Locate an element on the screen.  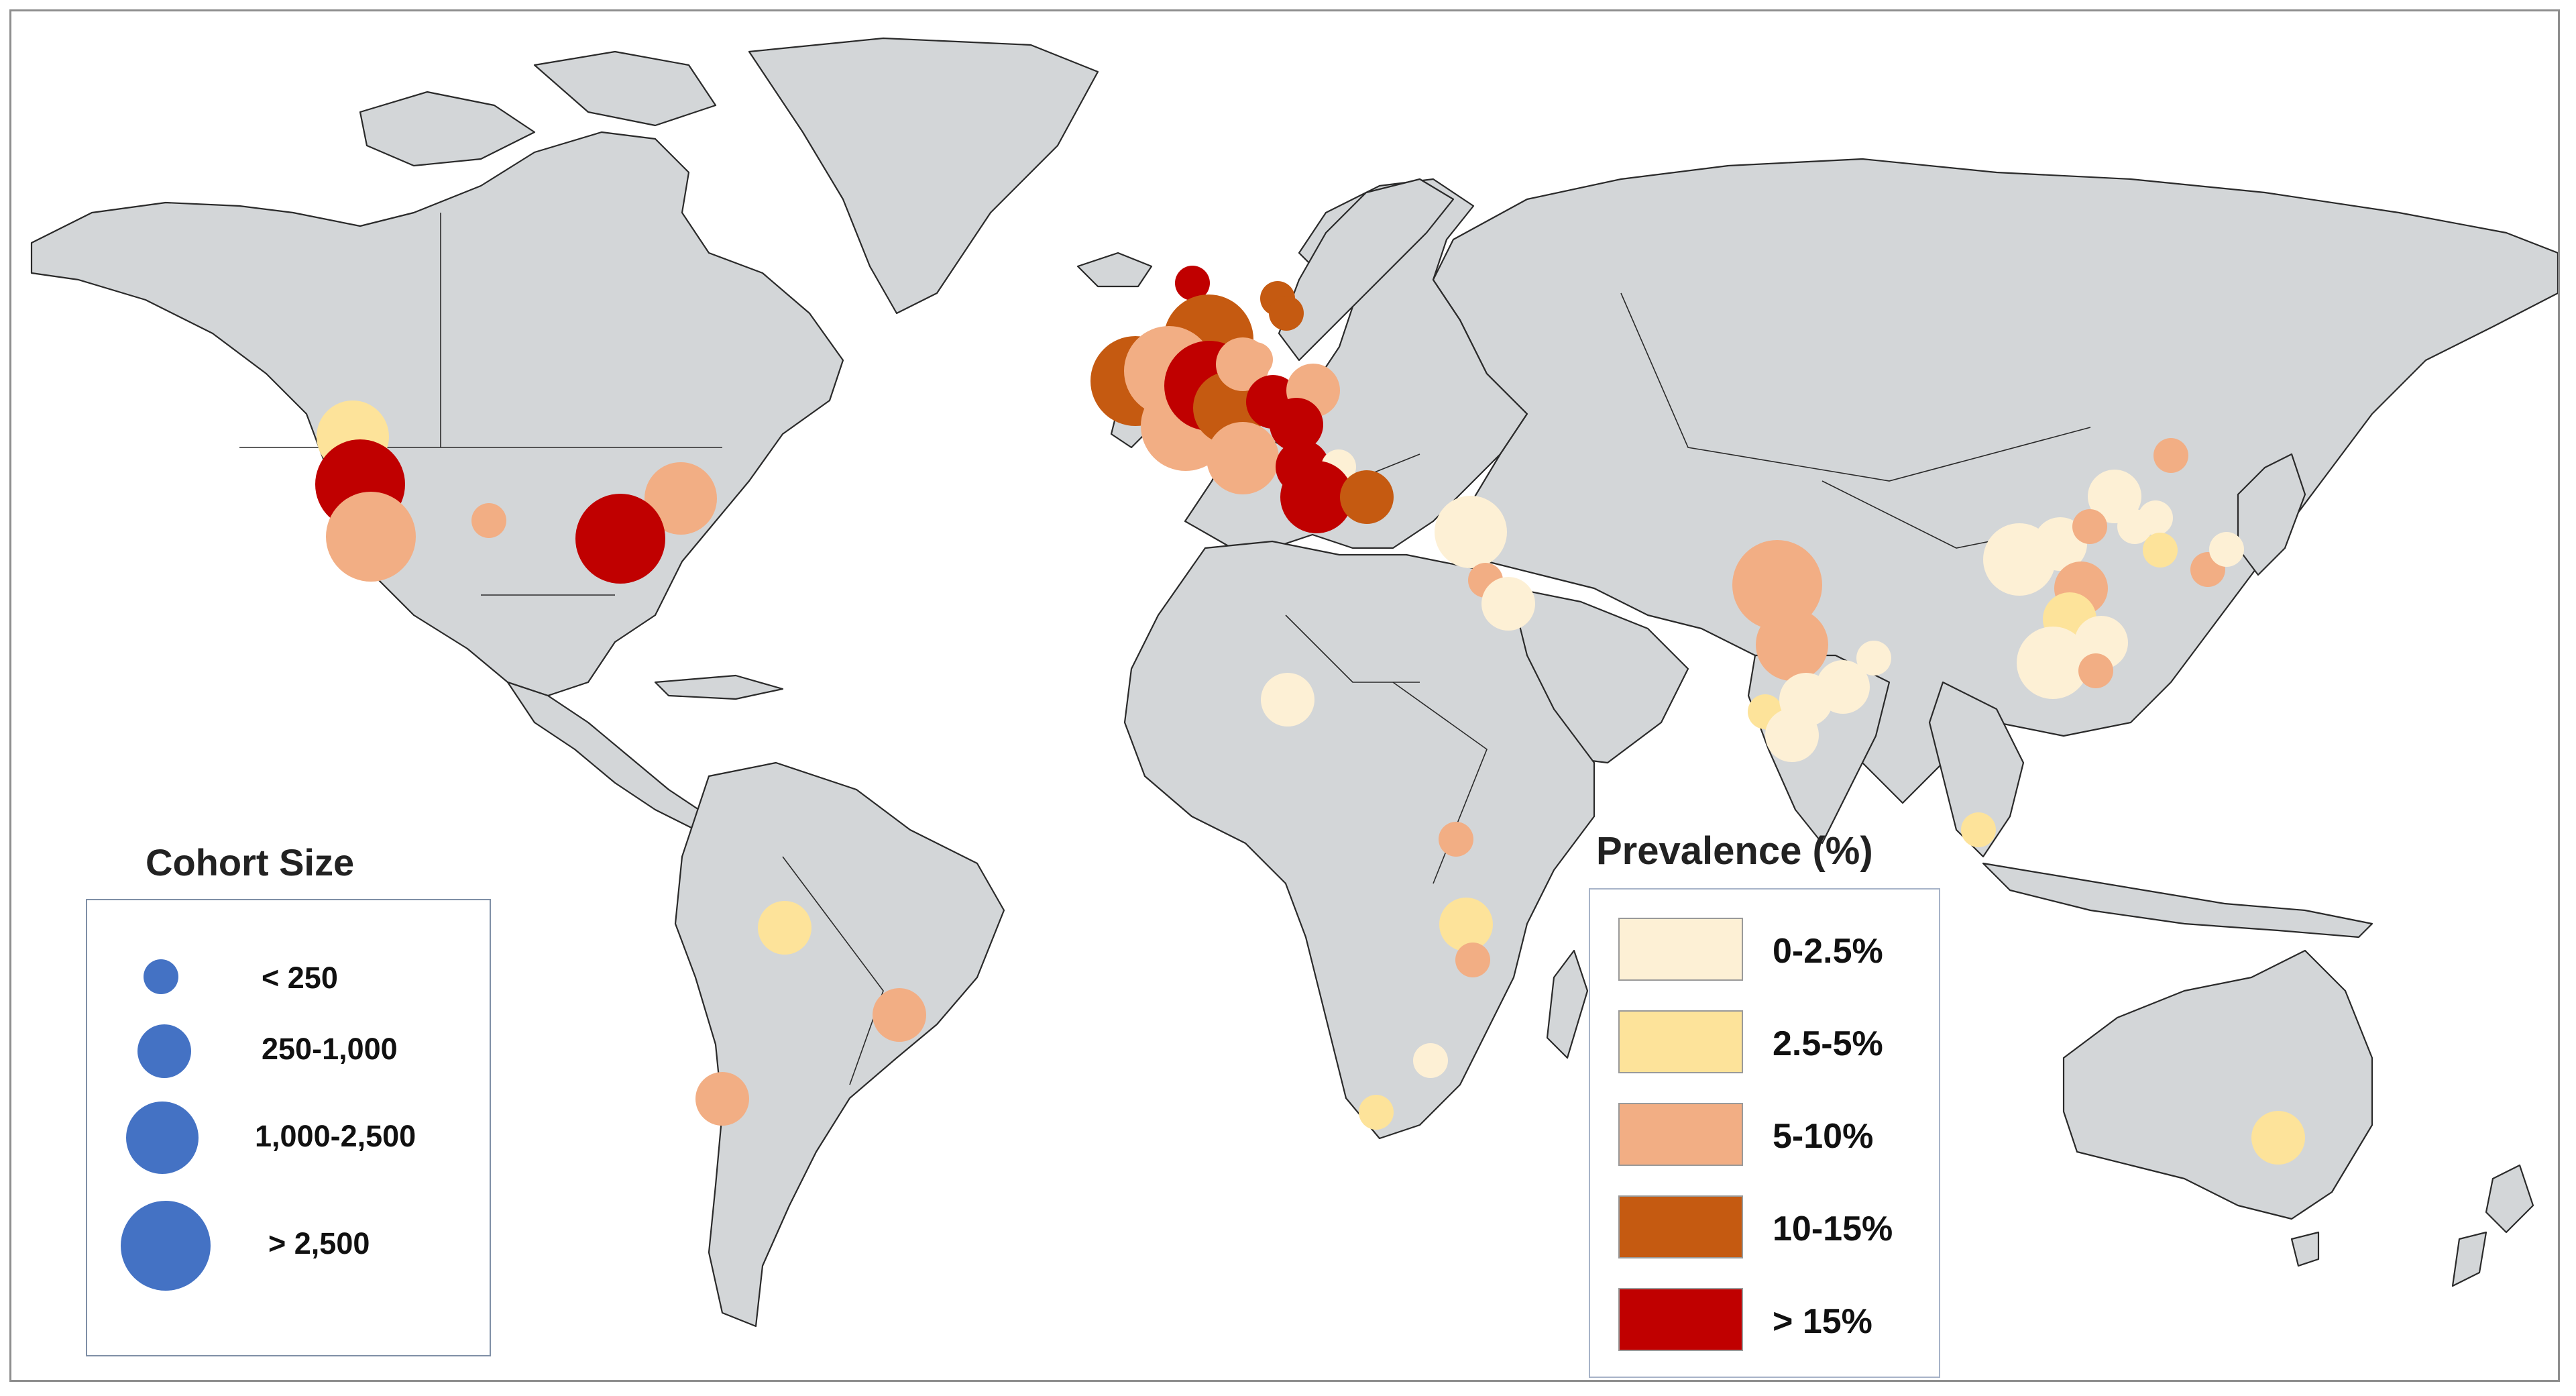
prev-label-0-2-5: 0-2.5% is located at coordinates (1828, 951).